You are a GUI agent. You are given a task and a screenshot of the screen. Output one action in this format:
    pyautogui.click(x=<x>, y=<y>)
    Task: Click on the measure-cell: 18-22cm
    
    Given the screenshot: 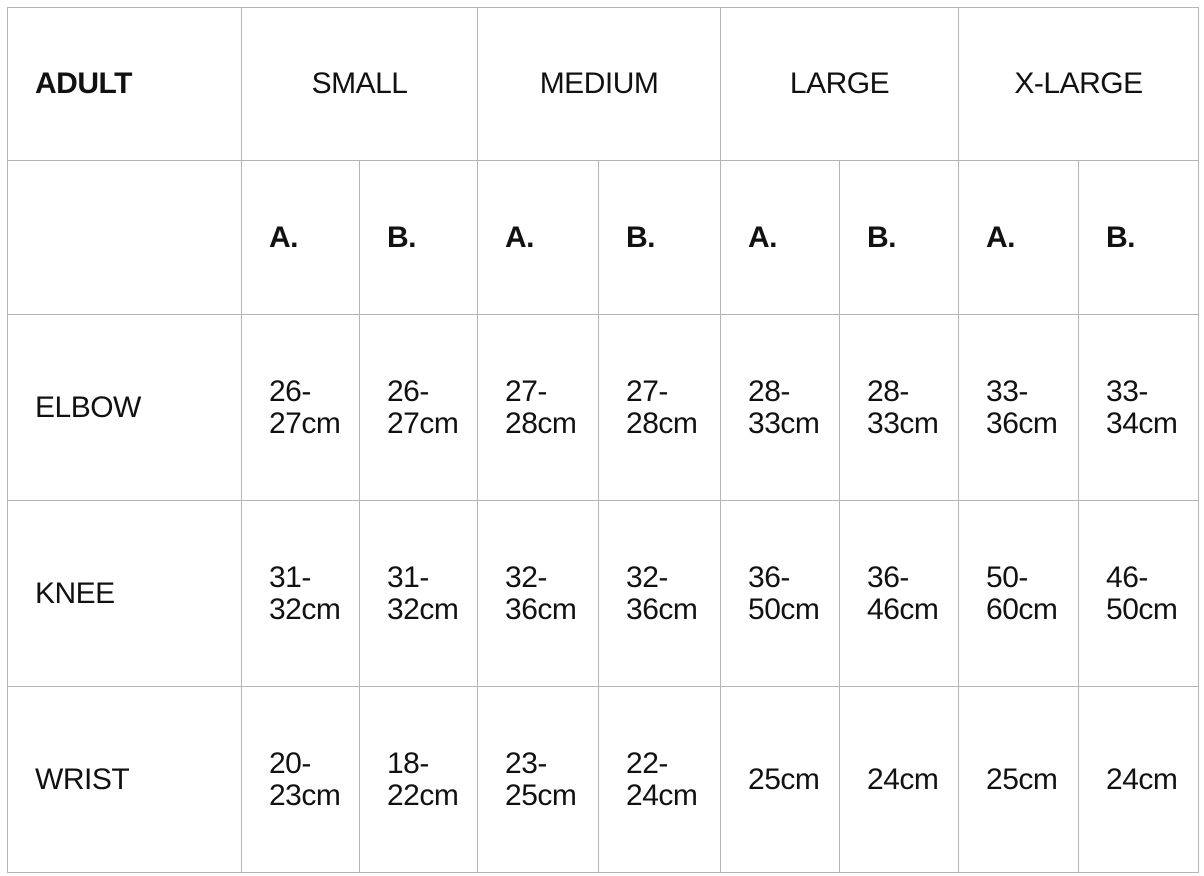 What is the action you would take?
    pyautogui.click(x=418, y=779)
    